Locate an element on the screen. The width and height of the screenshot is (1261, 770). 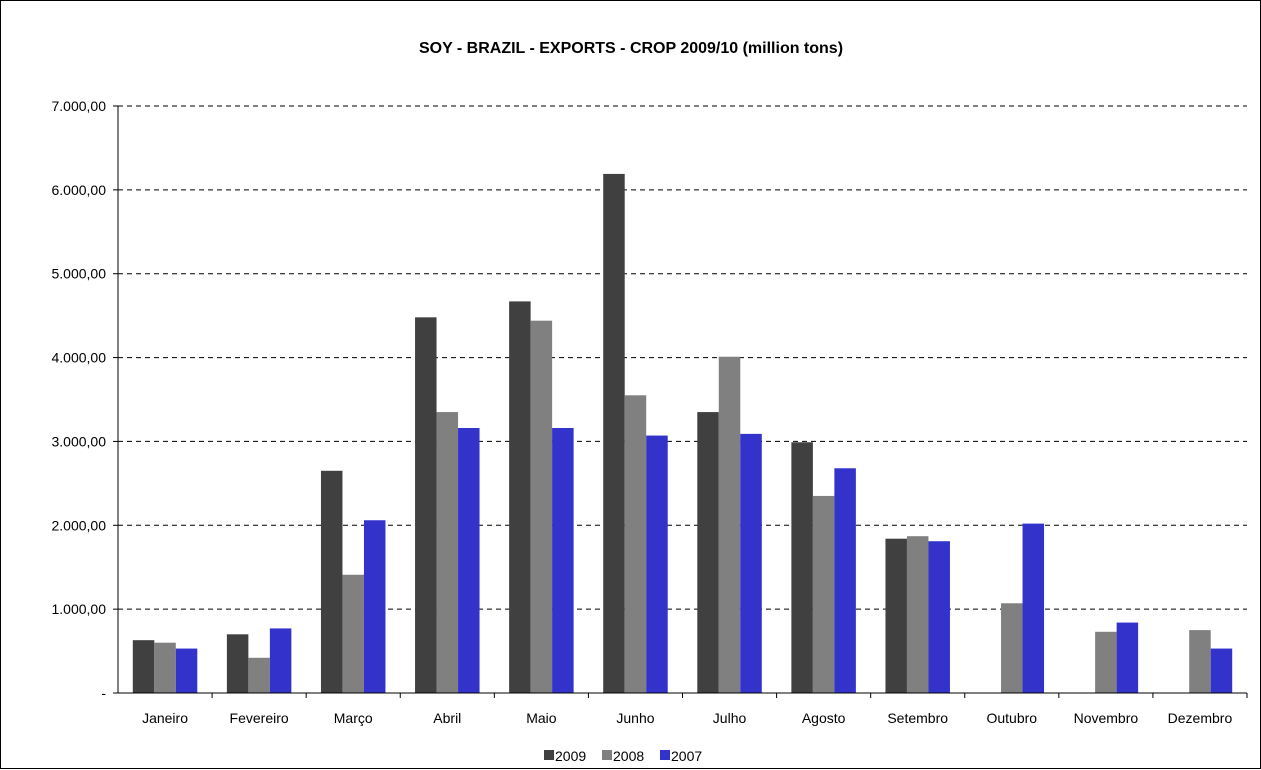
y-tick-label: - is located at coordinates (103, 693).